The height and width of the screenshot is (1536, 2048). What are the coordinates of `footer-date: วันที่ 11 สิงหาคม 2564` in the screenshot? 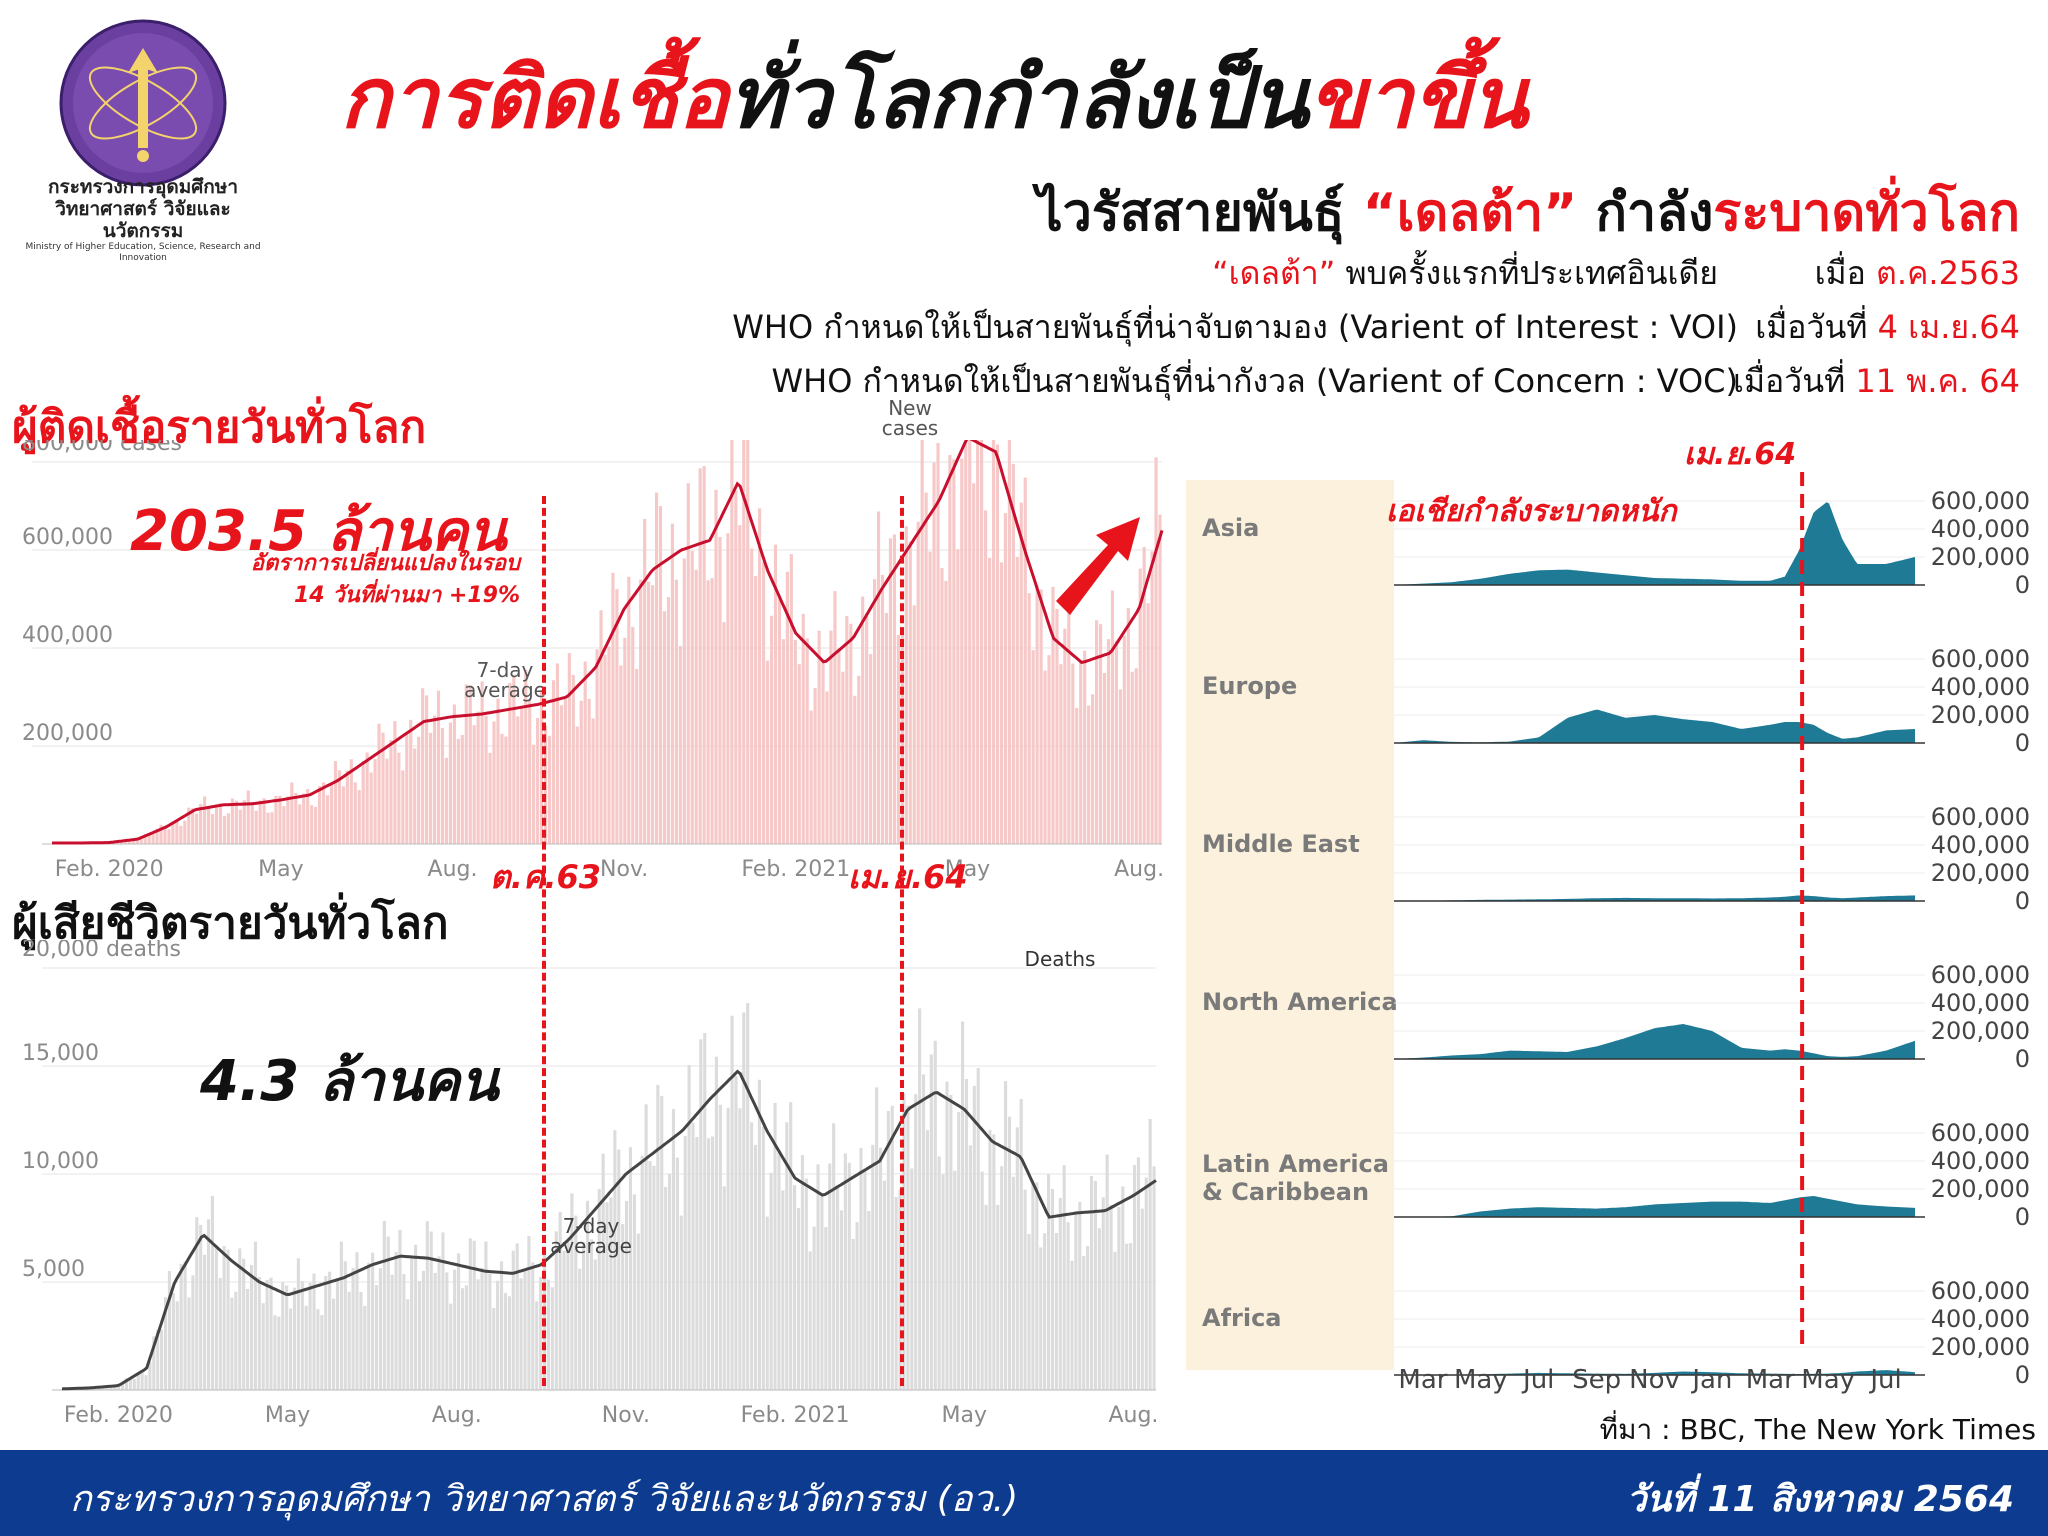 It's located at (1820, 1499).